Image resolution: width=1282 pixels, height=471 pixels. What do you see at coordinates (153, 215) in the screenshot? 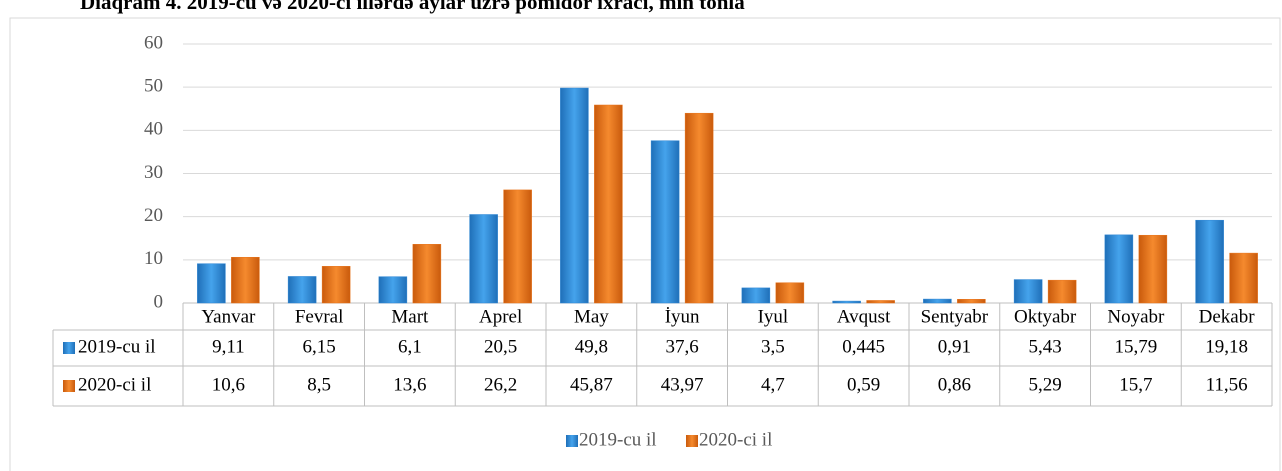
I see `y-tick-label: 20` at bounding box center [153, 215].